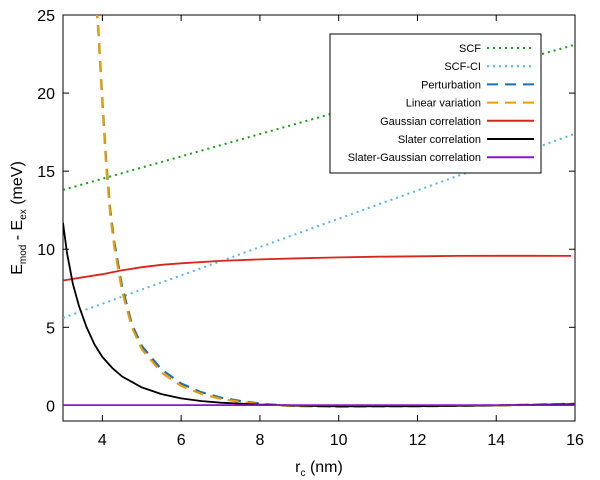  I want to click on legend-label-slater-correlation: Slater correlation, so click(439, 140).